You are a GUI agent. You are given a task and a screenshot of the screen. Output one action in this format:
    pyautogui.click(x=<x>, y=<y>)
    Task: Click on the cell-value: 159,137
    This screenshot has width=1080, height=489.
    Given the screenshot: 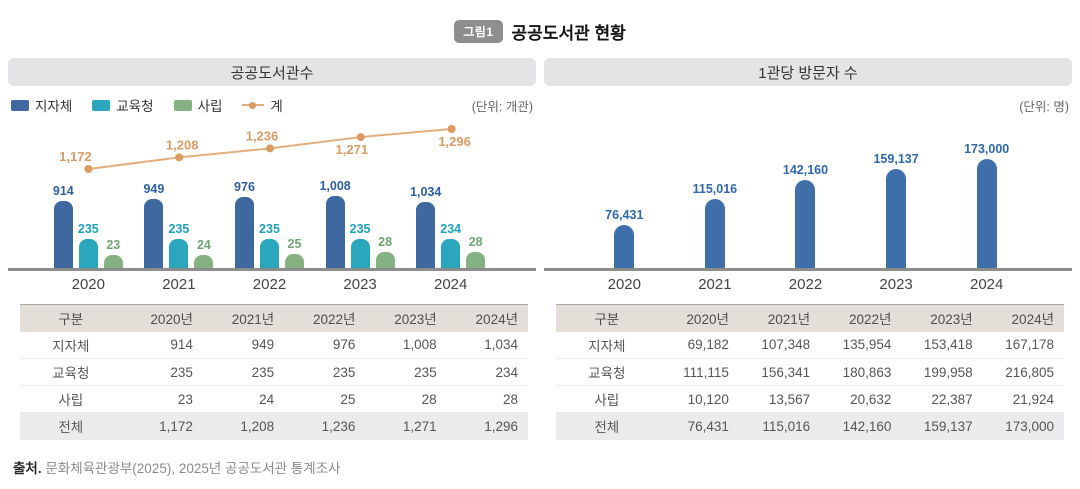 What is the action you would take?
    pyautogui.click(x=942, y=426)
    